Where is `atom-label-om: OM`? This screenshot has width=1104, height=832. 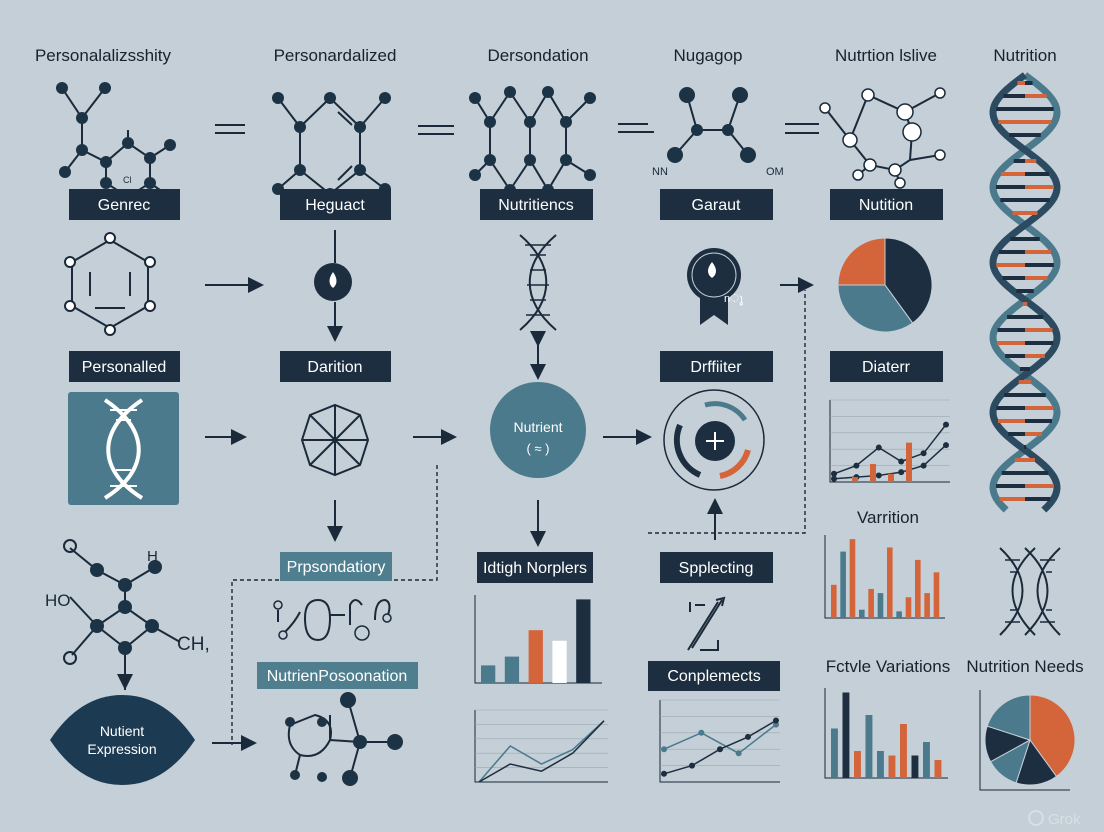 atom-label-om: OM is located at coordinates (775, 172).